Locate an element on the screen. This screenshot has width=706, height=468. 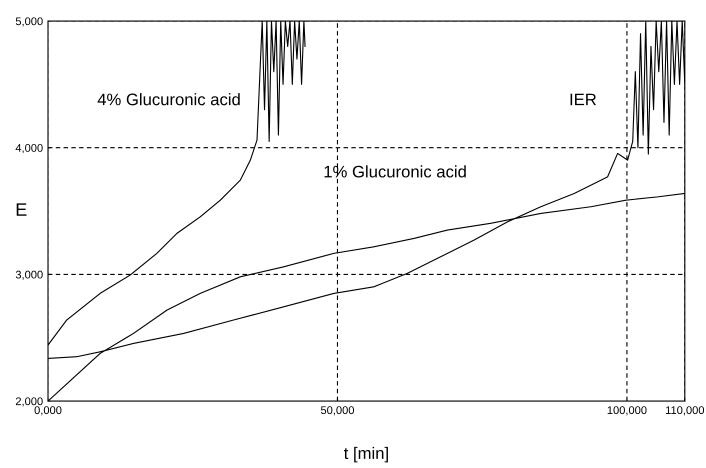
y-axis-title: E is located at coordinates (21, 209).